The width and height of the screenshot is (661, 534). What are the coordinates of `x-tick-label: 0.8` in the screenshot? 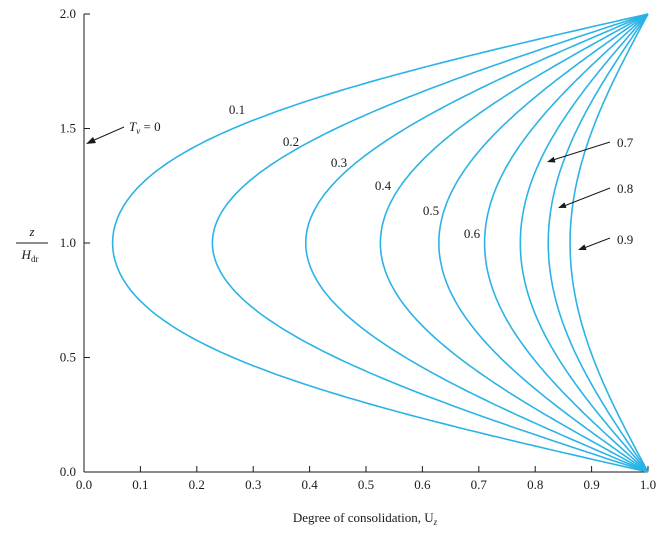 It's located at (535, 484).